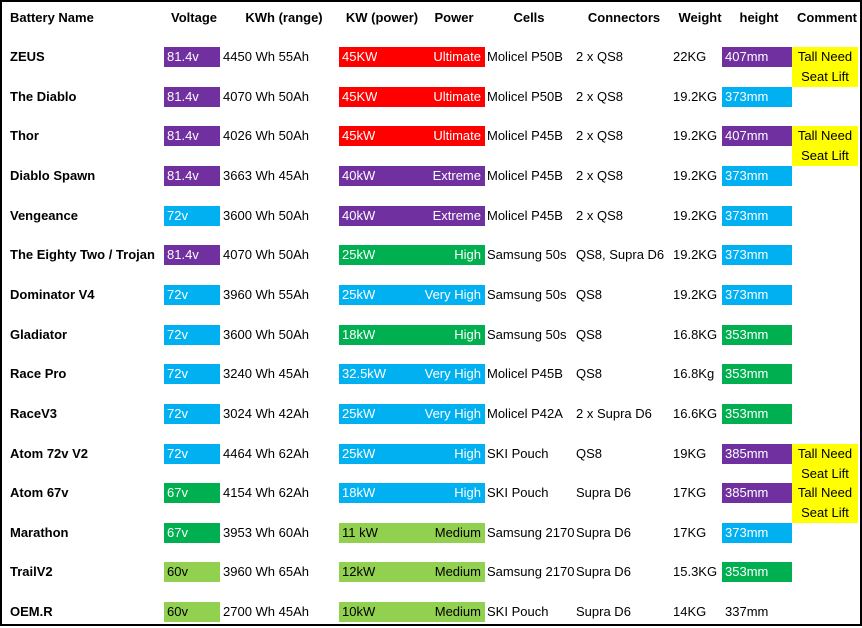 The height and width of the screenshot is (628, 862). Describe the element at coordinates (412, 136) in the screenshot. I see `power-cell: 45kW Ultimate` at that location.